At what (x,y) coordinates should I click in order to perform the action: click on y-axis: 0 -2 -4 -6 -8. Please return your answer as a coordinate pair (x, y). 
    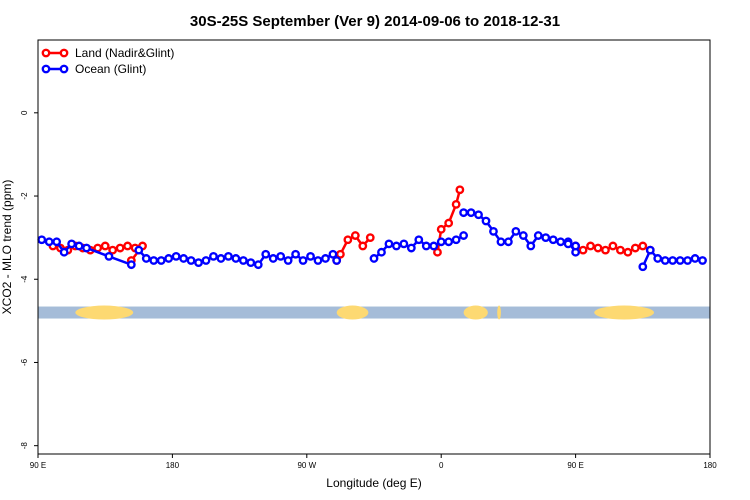
    Looking at the image, I should click on (29, 279).